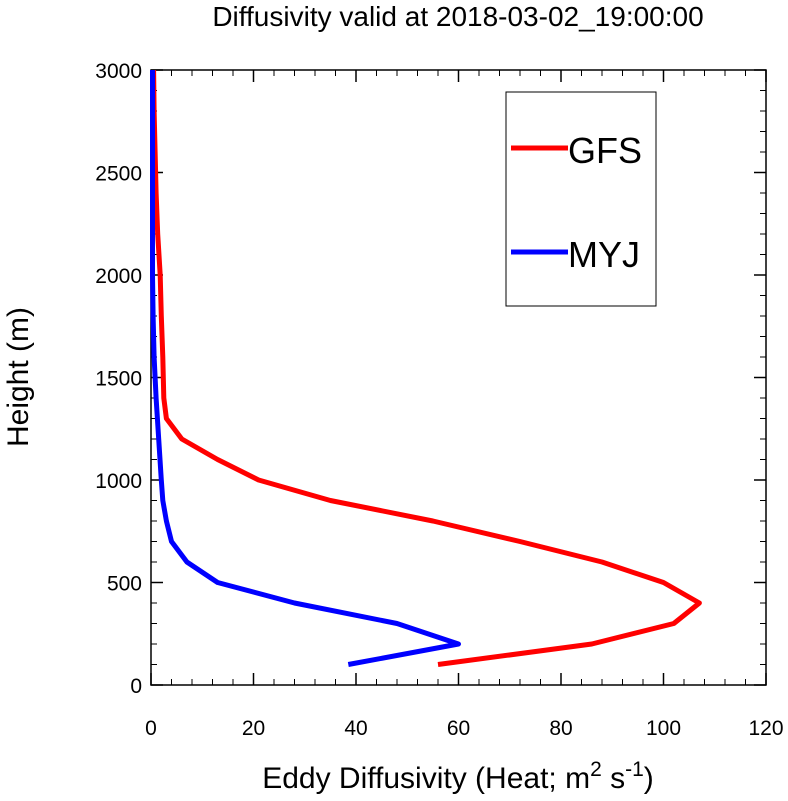 This screenshot has width=788, height=801. What do you see at coordinates (118, 276) in the screenshot?
I see `y-tick-label: 2000` at bounding box center [118, 276].